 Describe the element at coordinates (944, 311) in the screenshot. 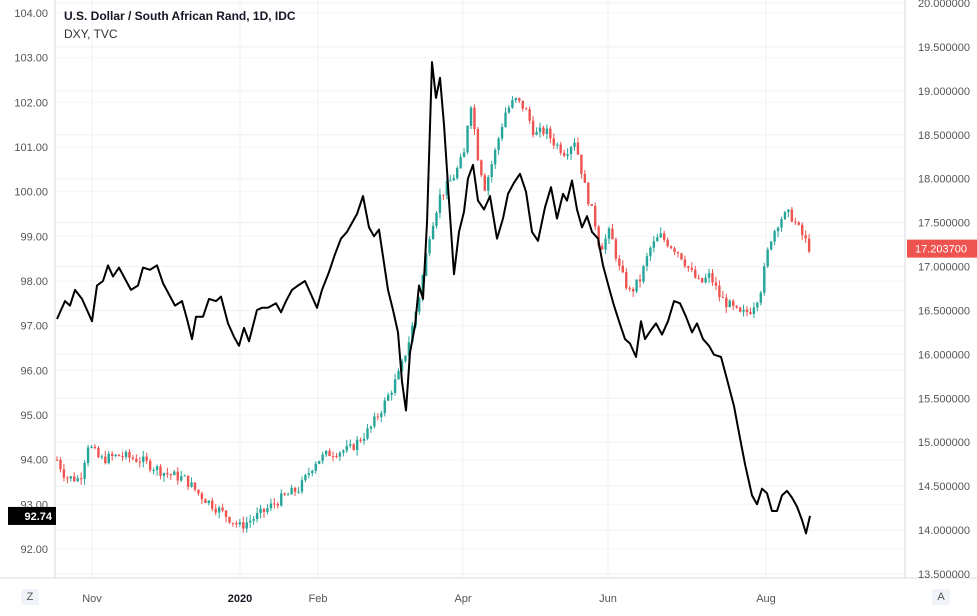

I see `right-tick-label: 16.500000` at that location.